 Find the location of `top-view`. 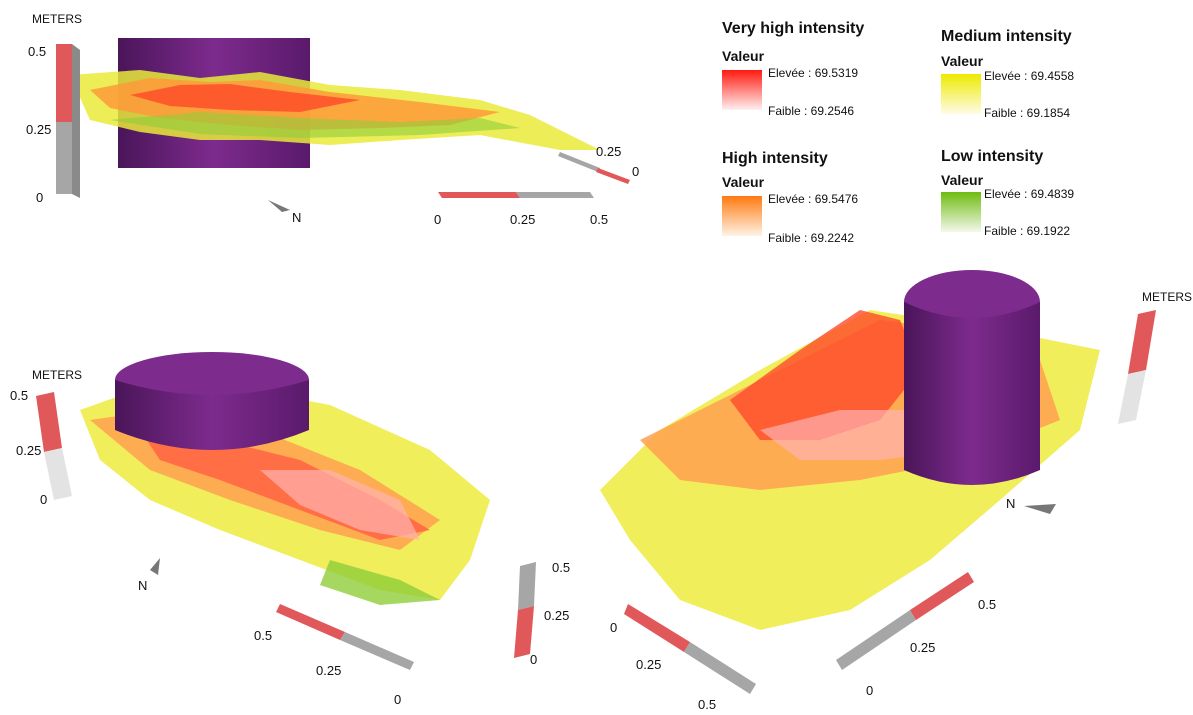

top-view is located at coordinates (343, 125).